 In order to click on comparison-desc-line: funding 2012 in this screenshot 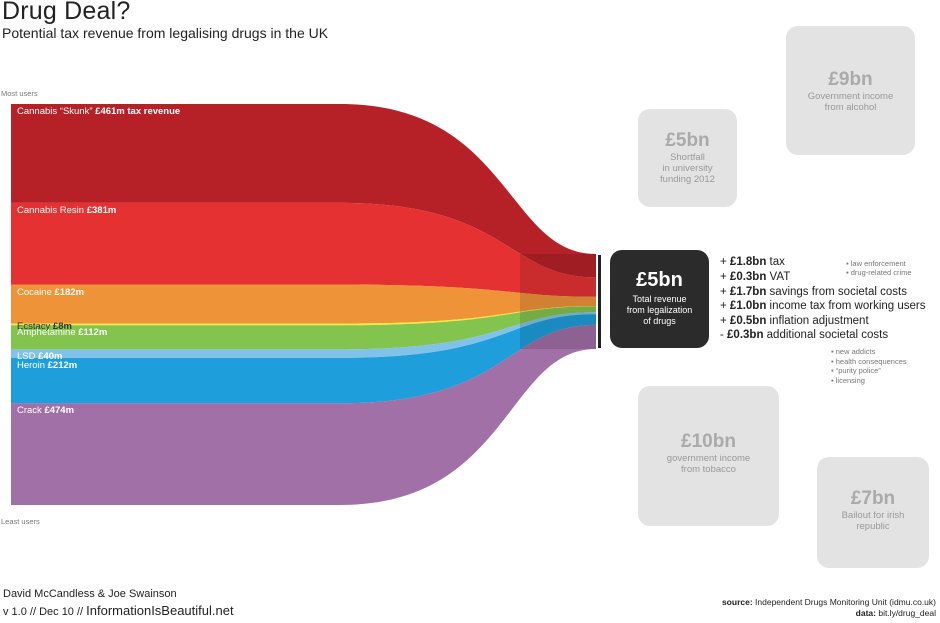, I will do `click(687, 179)`.